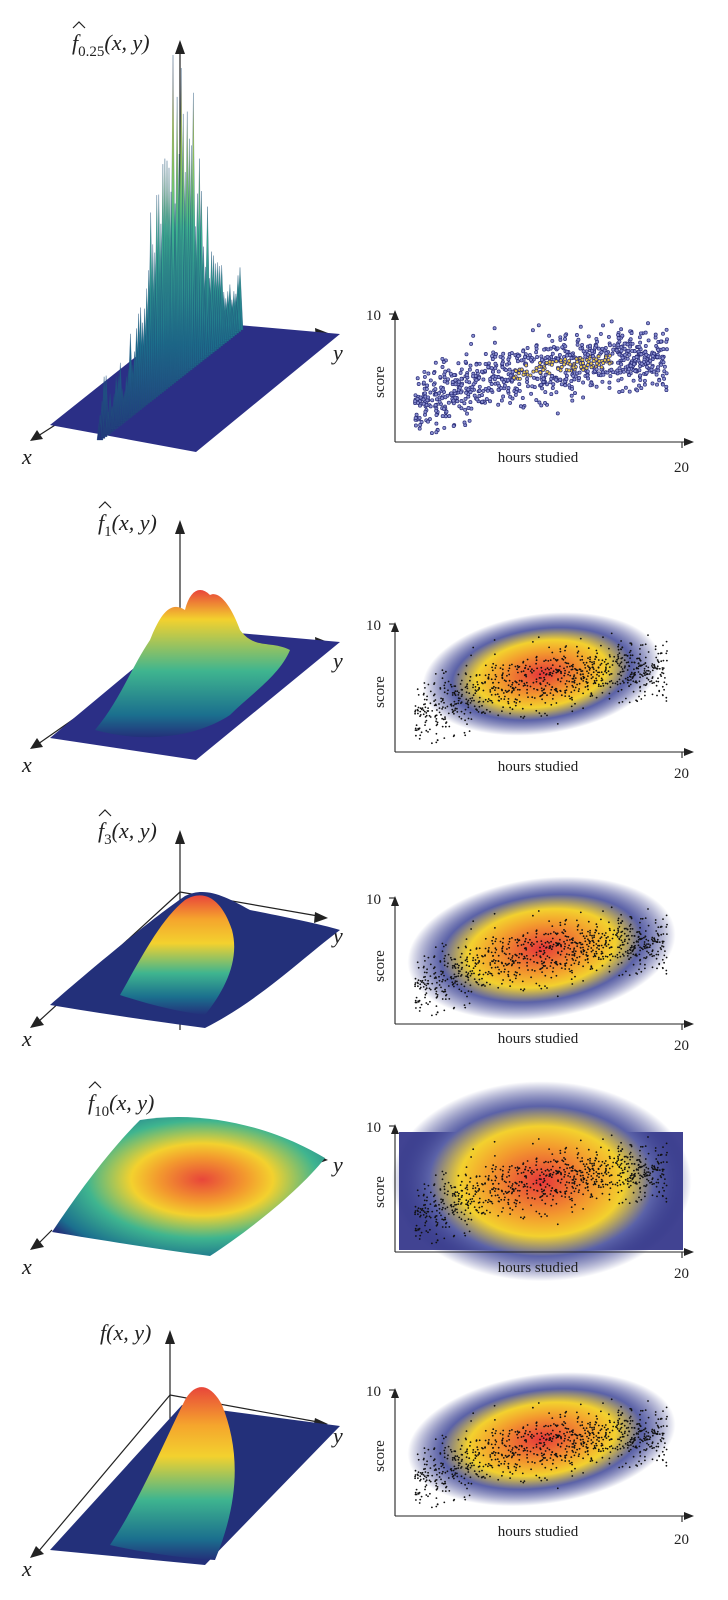  What do you see at coordinates (380, 1192) in the screenshot?
I see `y-axis-title-4: score` at bounding box center [380, 1192].